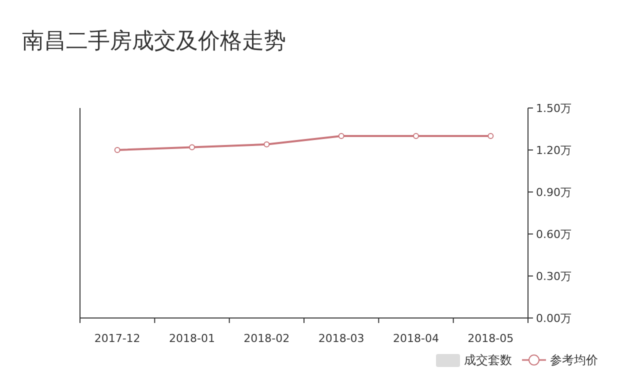 This screenshot has width=623, height=390. I want to click on y2-tick-label: 0.90万, so click(554, 192).